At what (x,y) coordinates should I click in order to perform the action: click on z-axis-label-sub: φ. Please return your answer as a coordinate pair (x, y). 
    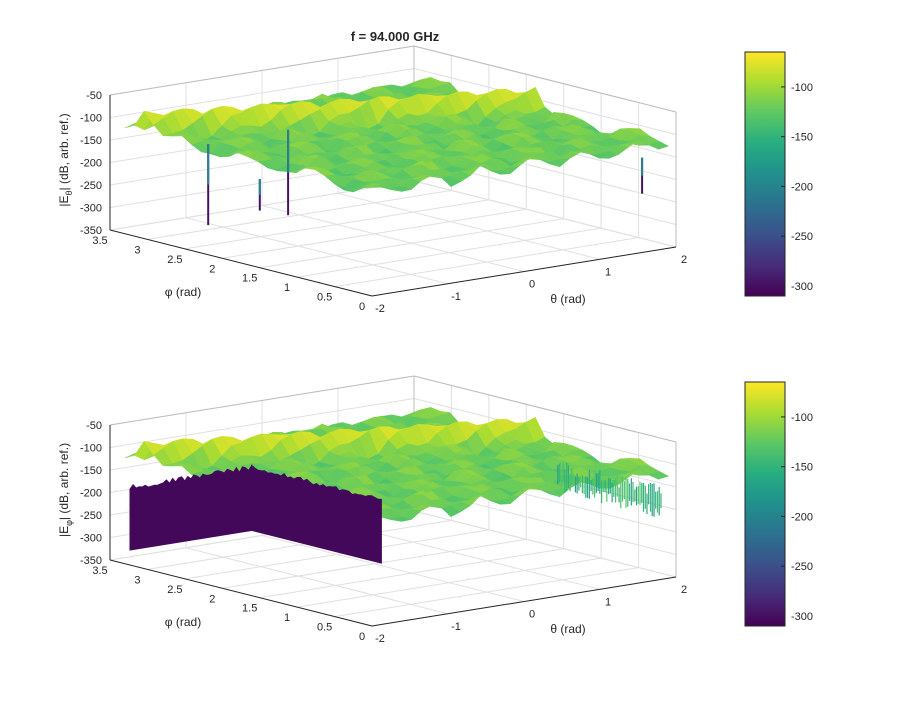
    Looking at the image, I should click on (69, 523).